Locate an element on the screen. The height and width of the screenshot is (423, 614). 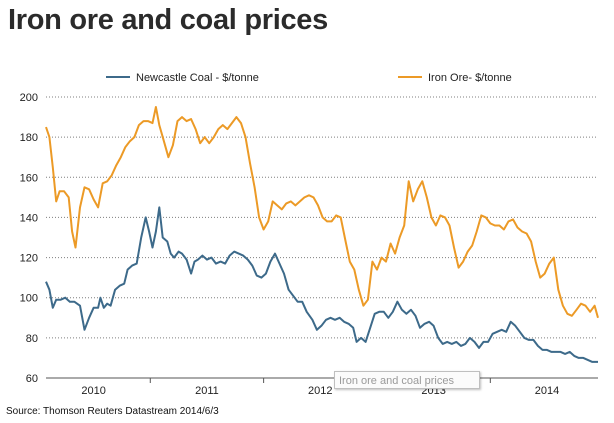
legend-label: Iron Ore- $/tonne is located at coordinates (470, 78).